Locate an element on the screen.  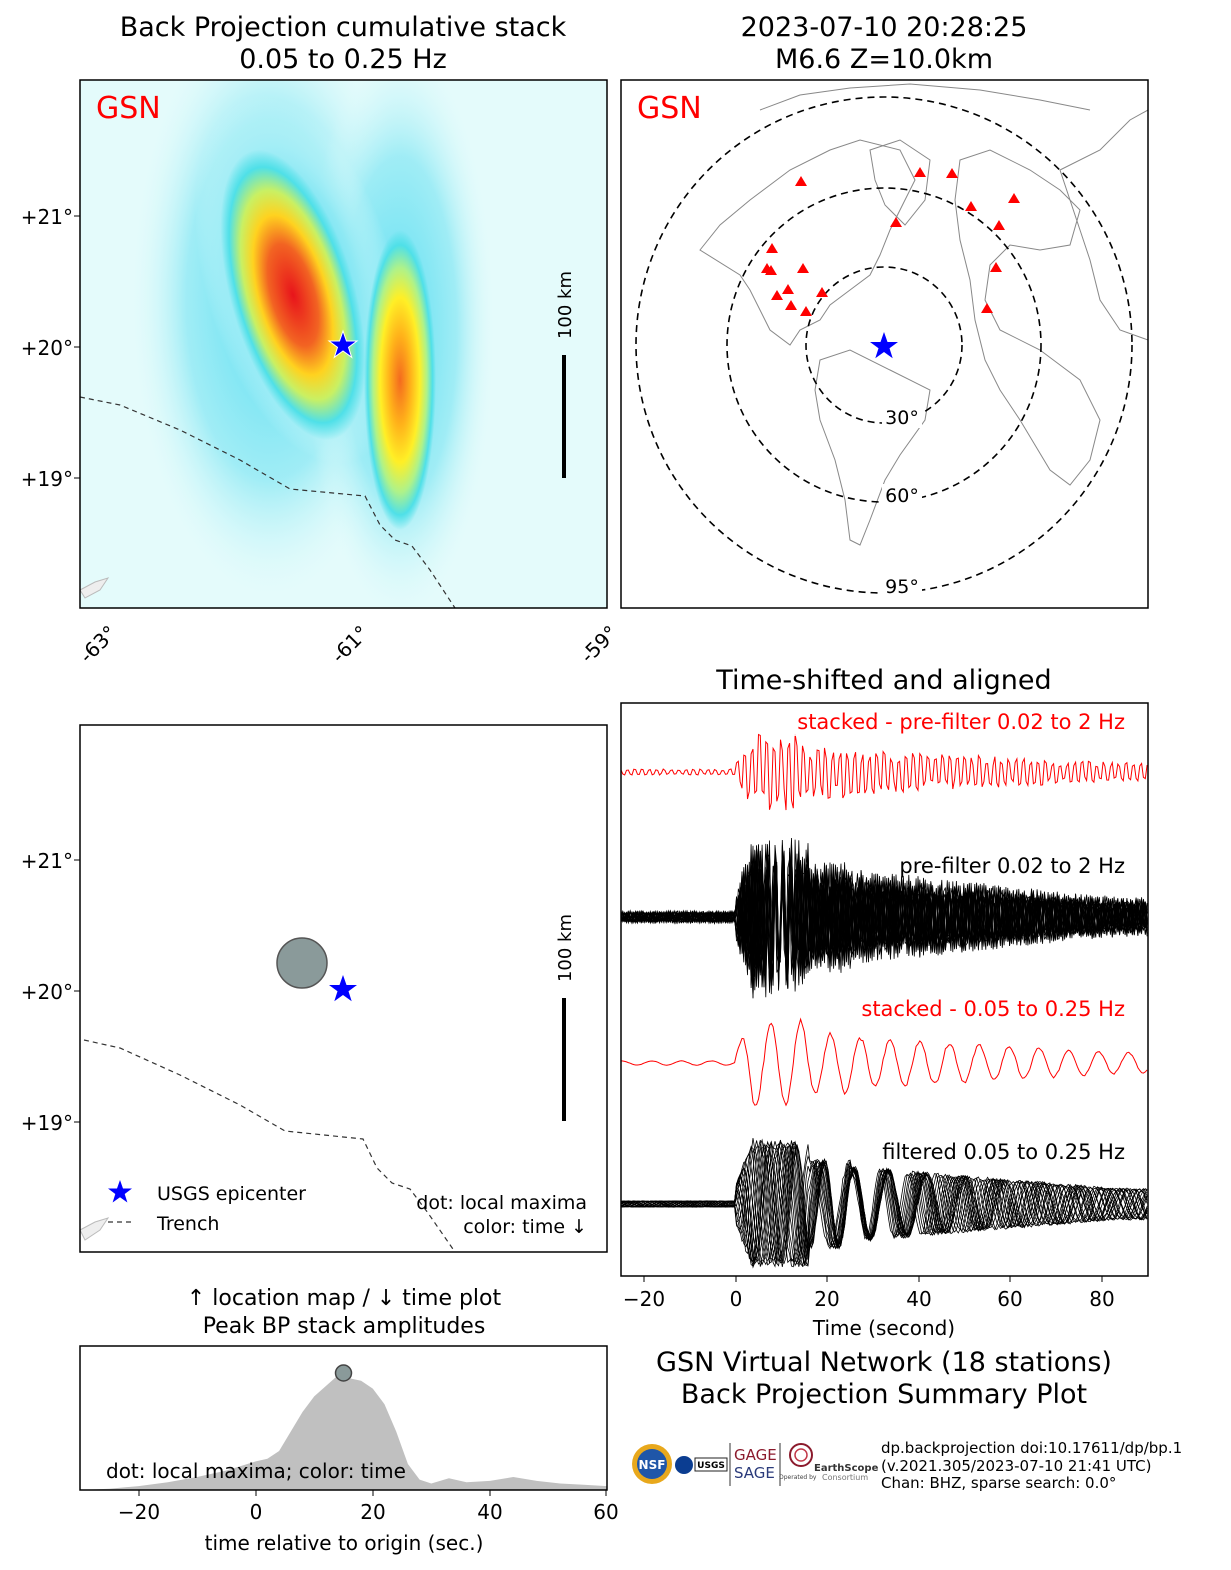
usgs-logo-text: USGS is located at coordinates (711, 1466).